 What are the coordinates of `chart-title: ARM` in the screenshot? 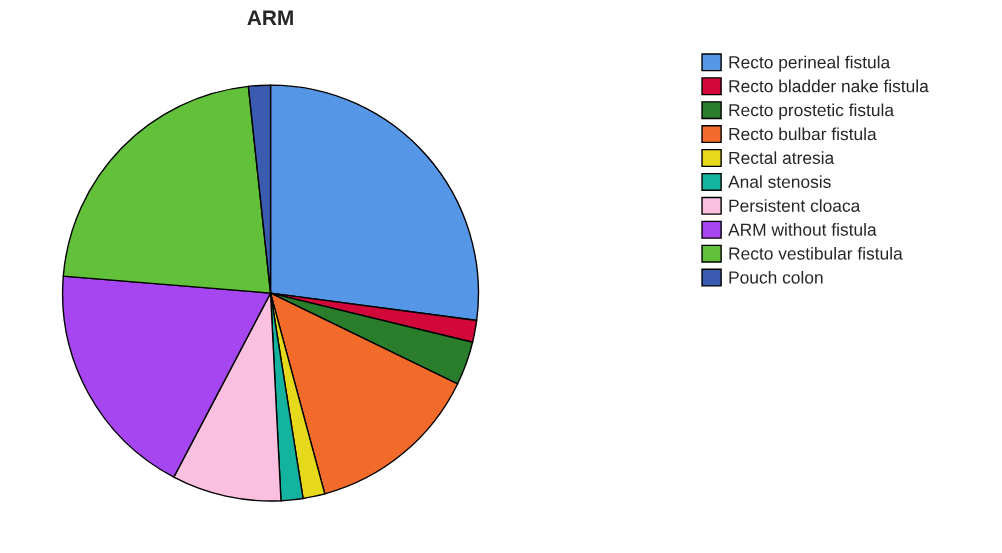 It's located at (270, 17).